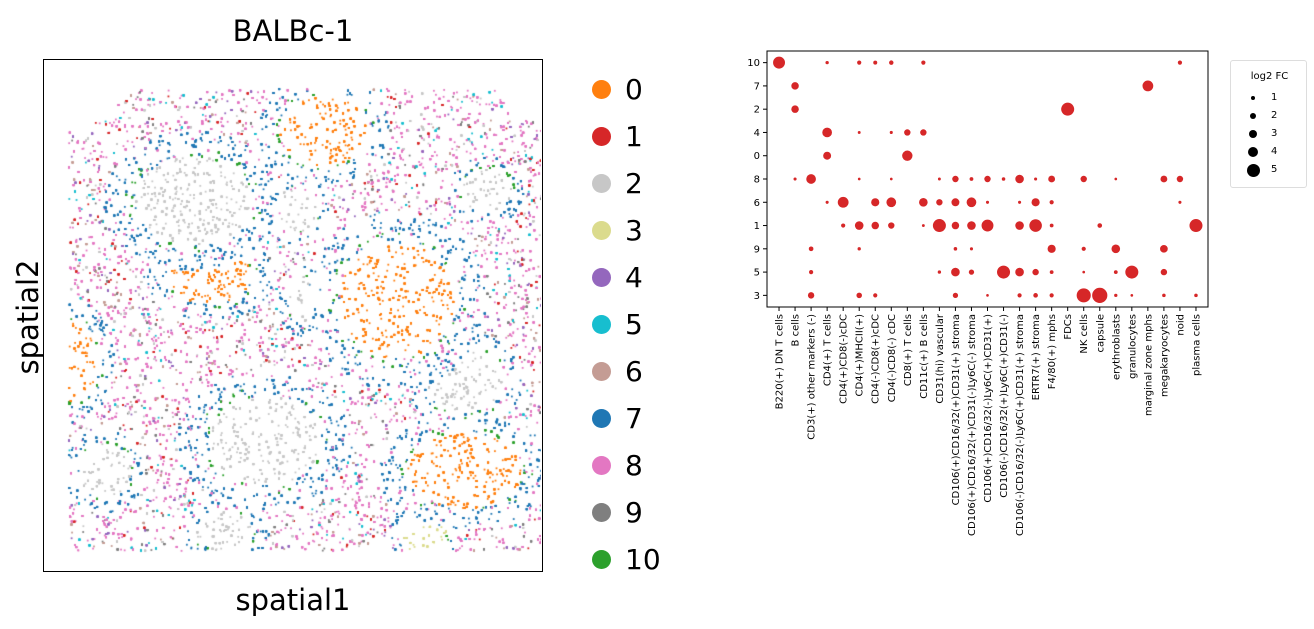 This screenshot has width=1314, height=629. Describe the element at coordinates (757, 249) in the screenshot. I see `y-tick-label: 9` at that location.